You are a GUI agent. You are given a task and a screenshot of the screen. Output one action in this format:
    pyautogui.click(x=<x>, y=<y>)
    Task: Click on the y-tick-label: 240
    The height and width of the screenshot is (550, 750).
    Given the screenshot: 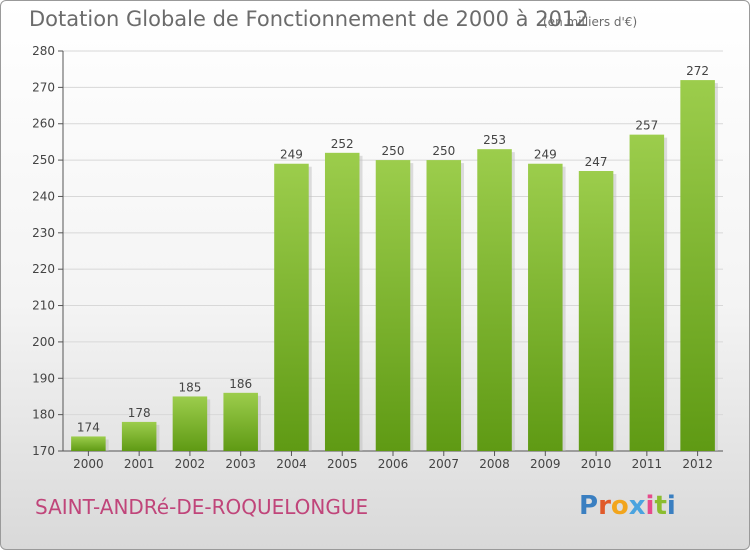 What is the action you would take?
    pyautogui.click(x=43, y=196)
    